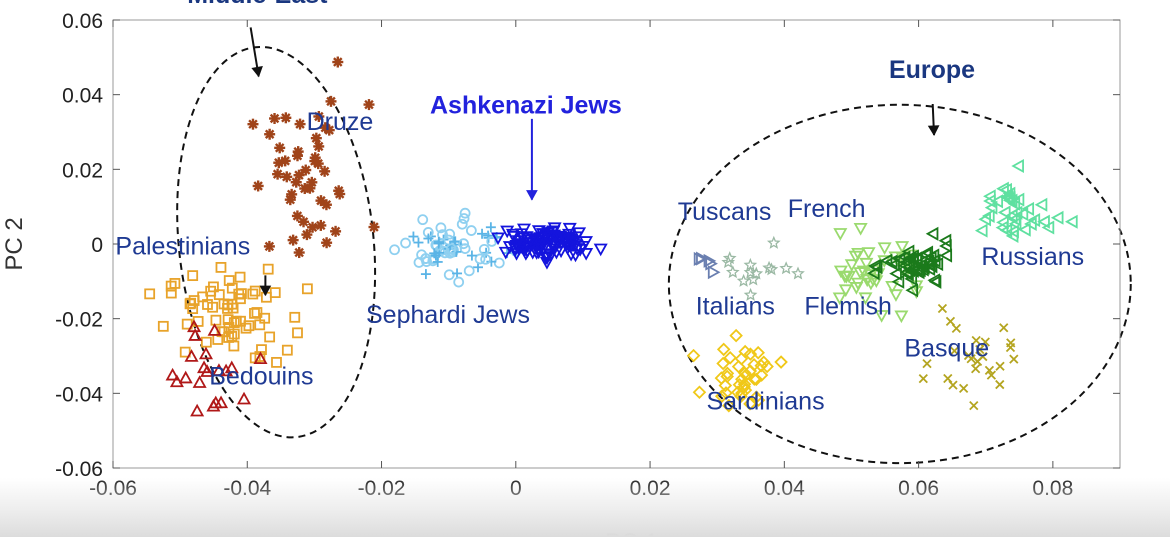 The width and height of the screenshot is (1170, 542). I want to click on series-flemish, so click(909, 262).